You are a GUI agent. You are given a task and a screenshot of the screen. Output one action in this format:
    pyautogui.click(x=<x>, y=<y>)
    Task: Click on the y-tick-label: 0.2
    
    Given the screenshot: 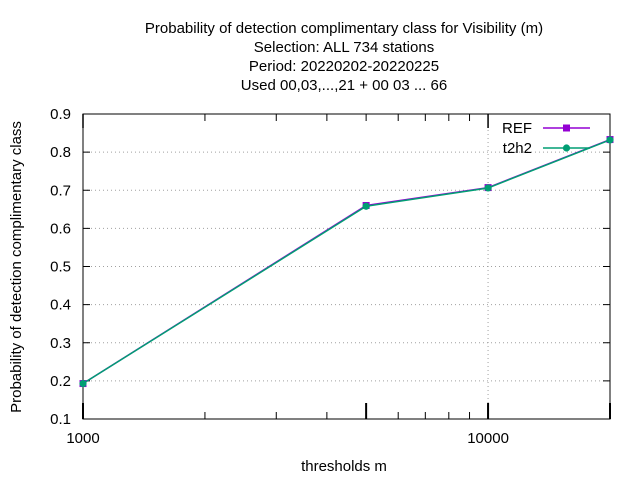 What is the action you would take?
    pyautogui.click(x=60, y=381)
    